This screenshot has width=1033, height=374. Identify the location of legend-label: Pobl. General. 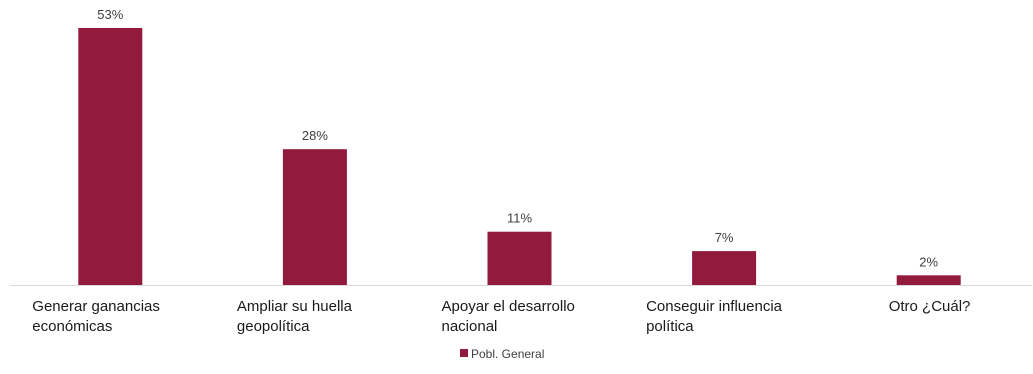
(507, 354).